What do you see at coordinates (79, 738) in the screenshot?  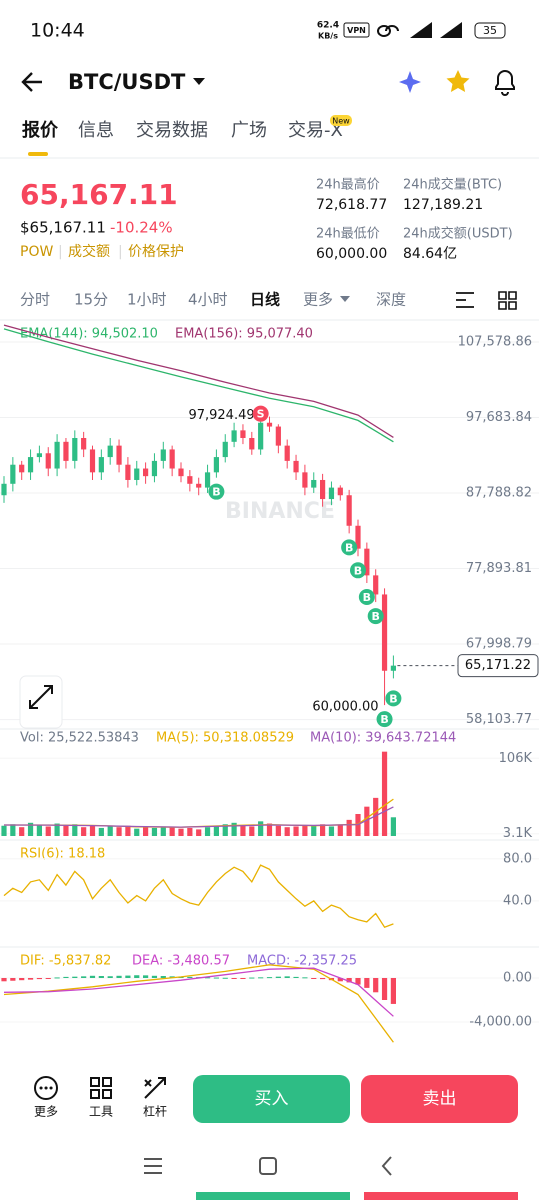 I see `volume-legend: Vol: 25,522.53843` at bounding box center [79, 738].